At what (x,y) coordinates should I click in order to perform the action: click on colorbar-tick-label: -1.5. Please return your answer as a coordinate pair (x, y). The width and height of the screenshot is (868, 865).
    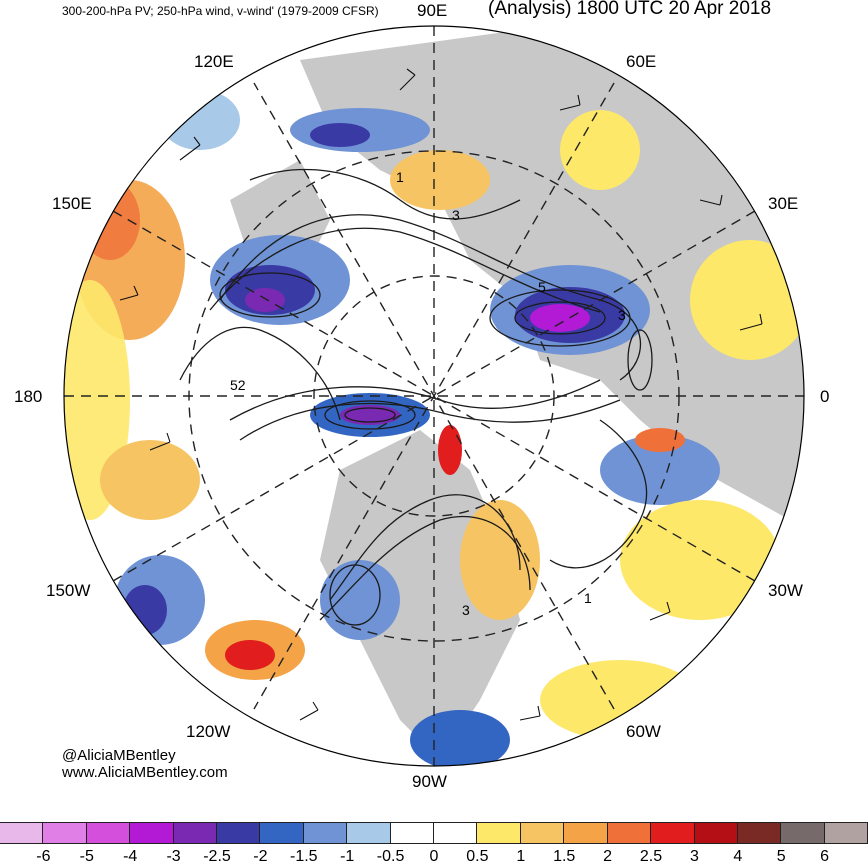
    Looking at the image, I should click on (304, 856).